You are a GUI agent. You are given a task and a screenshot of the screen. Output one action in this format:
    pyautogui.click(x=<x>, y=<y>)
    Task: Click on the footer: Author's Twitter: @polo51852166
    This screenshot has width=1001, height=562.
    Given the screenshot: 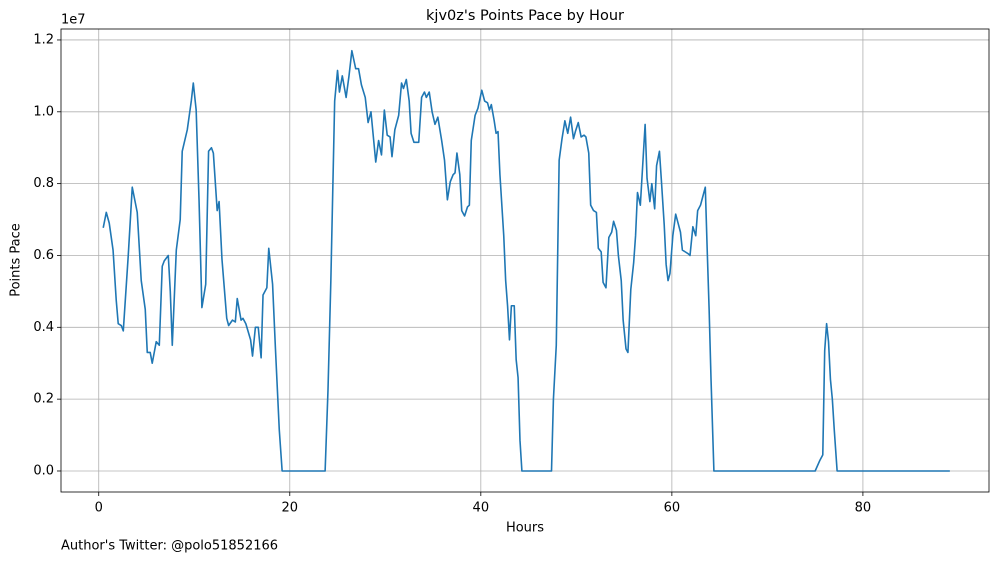 What is the action you would take?
    pyautogui.click(x=169, y=546)
    